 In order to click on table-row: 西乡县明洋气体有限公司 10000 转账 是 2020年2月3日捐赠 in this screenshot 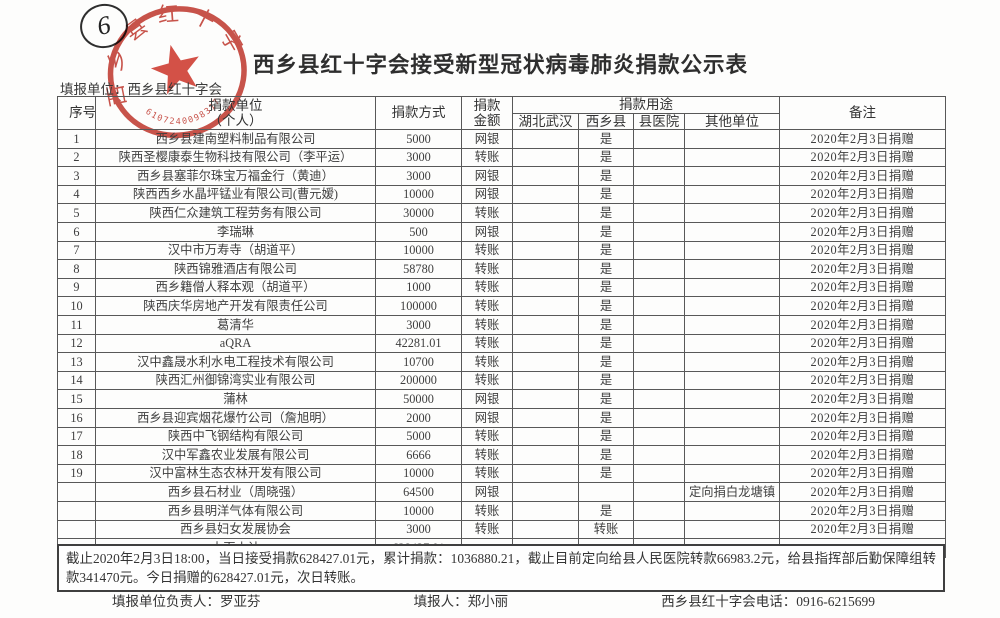, I will do `click(501, 510)`.